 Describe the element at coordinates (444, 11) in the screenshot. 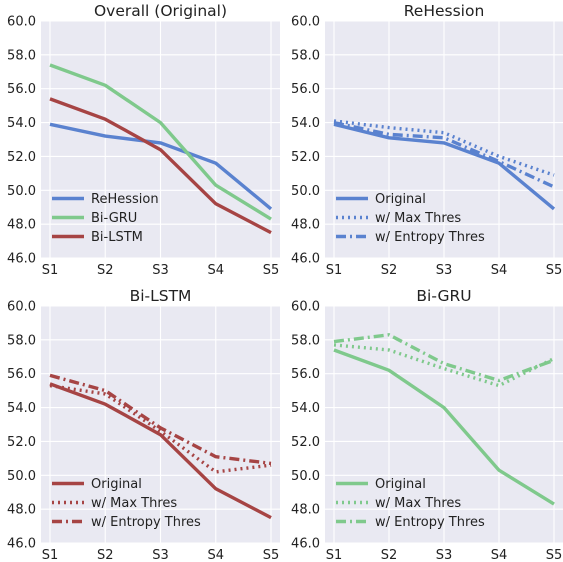

I see `chart-title: ReHession` at that location.